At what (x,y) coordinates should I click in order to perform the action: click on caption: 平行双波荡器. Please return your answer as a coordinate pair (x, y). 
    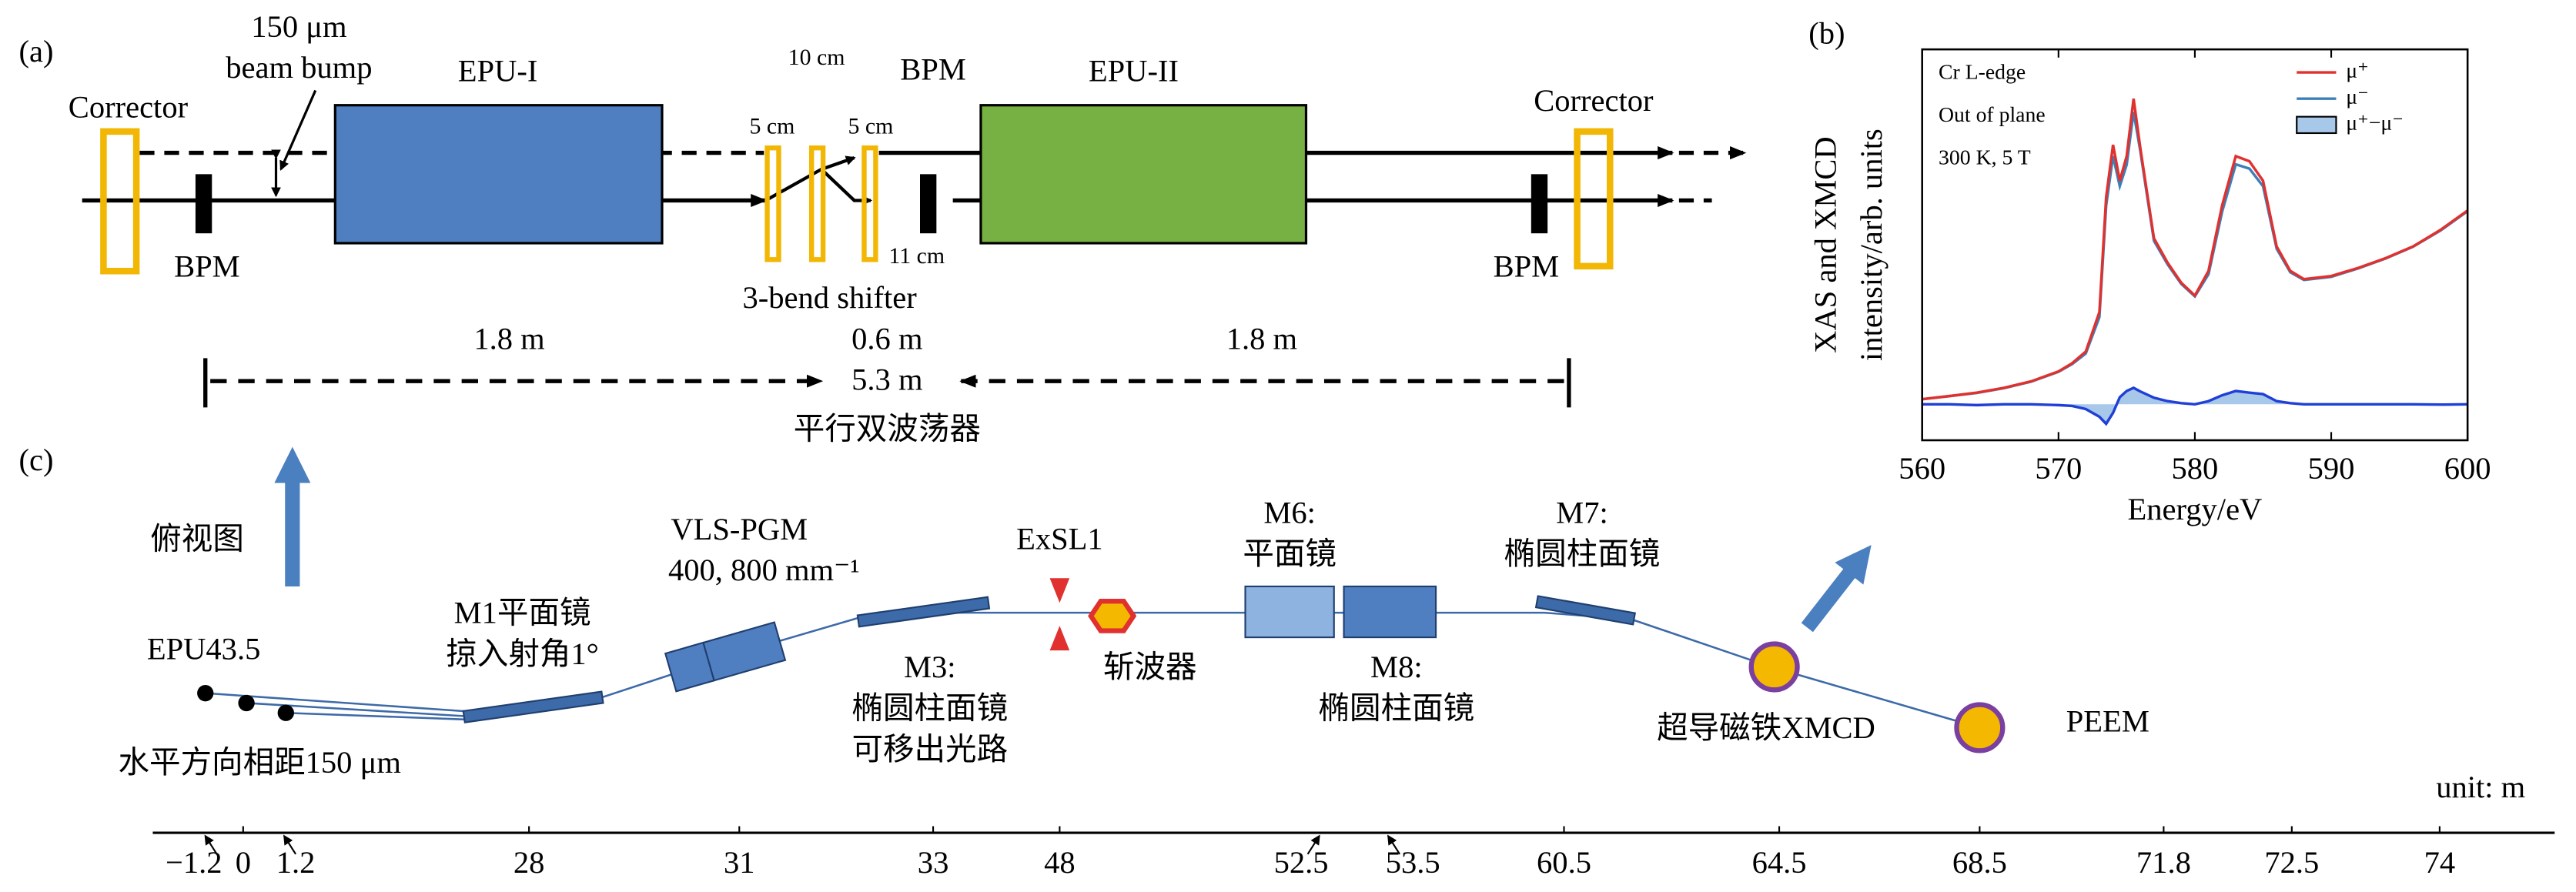
    Looking at the image, I should click on (888, 429).